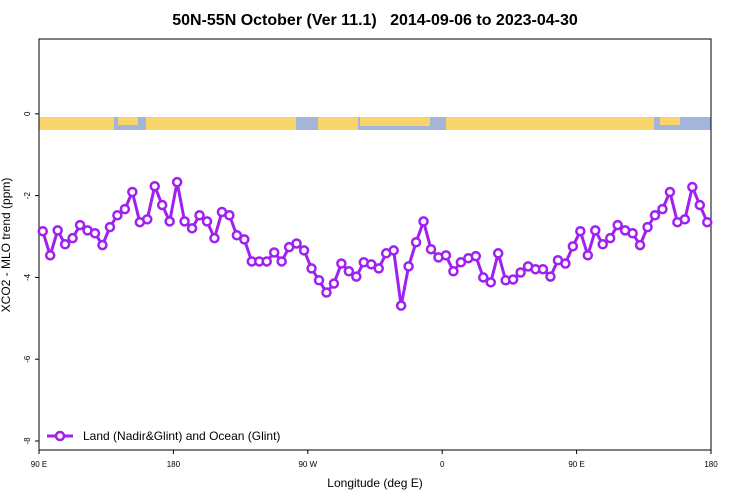  What do you see at coordinates (6, 245) in the screenshot?
I see `y-axis-label: XCO2 - MLO trend (ppm)` at bounding box center [6, 245].